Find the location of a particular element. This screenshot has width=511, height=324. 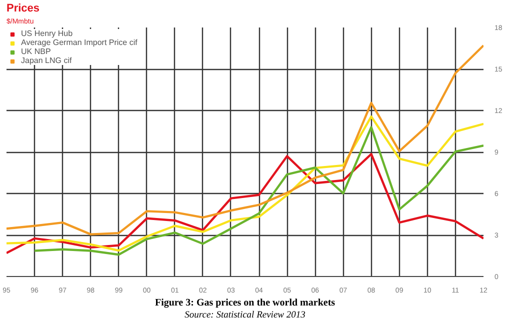

legend-label: UK NBP is located at coordinates (36, 51).